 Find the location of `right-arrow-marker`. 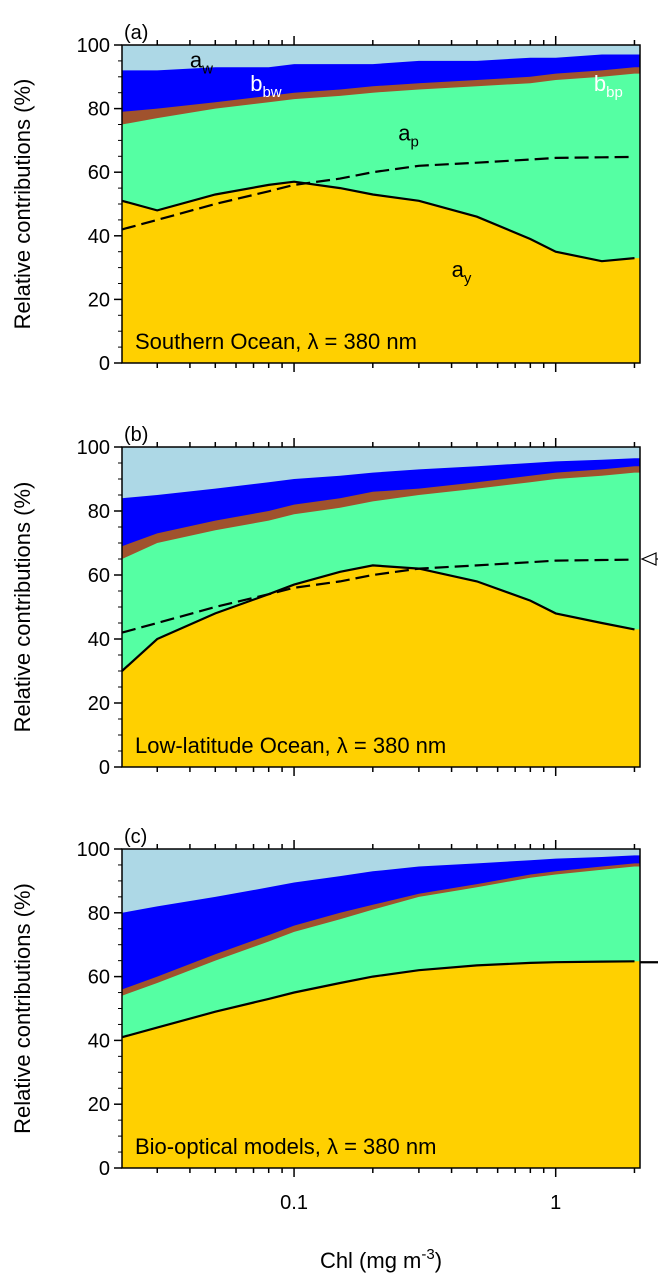

right-arrow-marker is located at coordinates (648, 559).